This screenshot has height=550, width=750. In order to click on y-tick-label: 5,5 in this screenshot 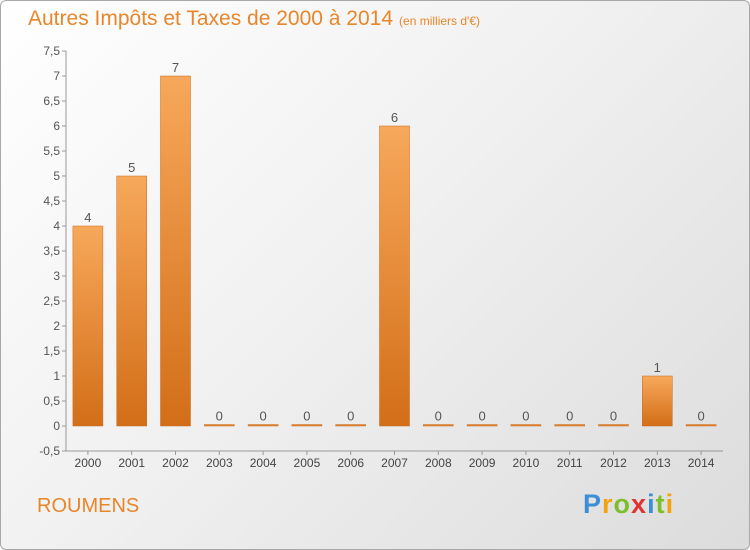, I will do `click(51, 151)`.